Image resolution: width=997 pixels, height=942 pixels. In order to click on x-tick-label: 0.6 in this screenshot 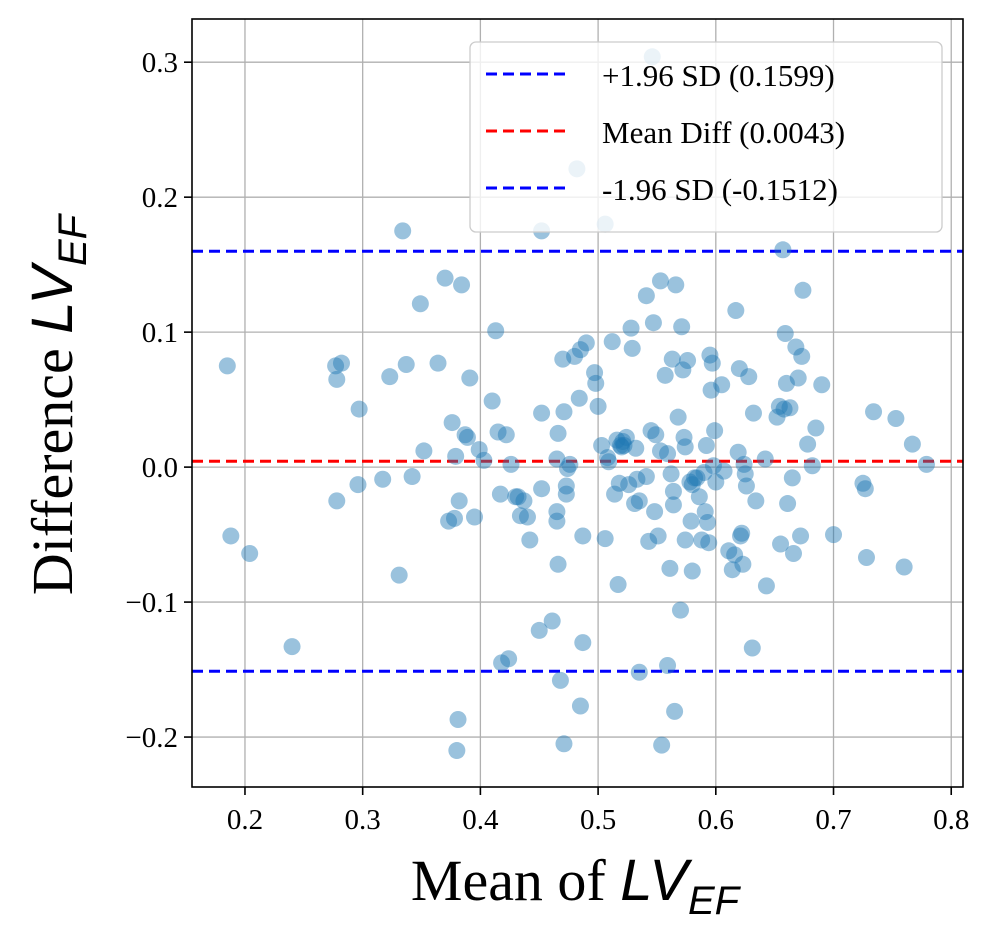, I will do `click(716, 820)`.